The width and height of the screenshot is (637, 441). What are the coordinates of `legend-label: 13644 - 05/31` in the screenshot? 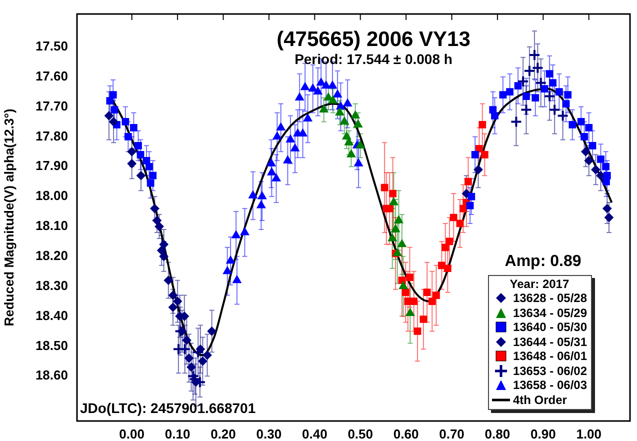 It's located at (549, 341).